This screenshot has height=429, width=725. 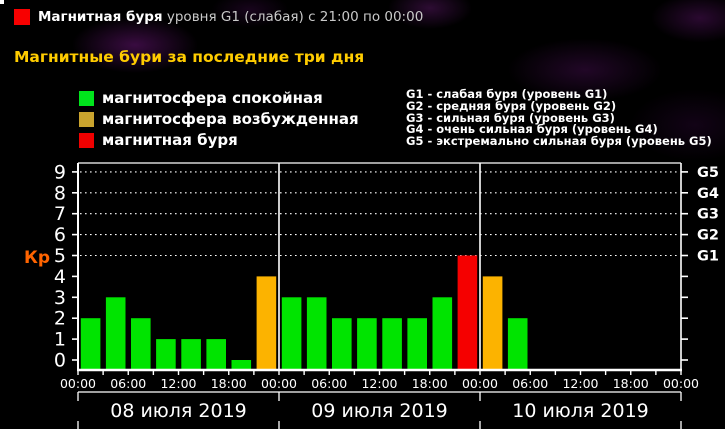 I want to click on quiet-color-swatch, so click(x=86, y=98).